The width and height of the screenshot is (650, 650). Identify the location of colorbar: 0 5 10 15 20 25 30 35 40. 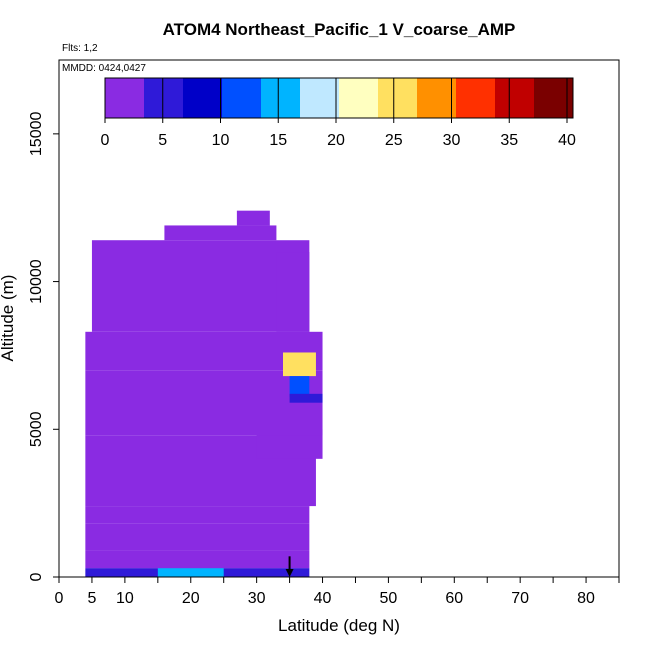
(338, 113).